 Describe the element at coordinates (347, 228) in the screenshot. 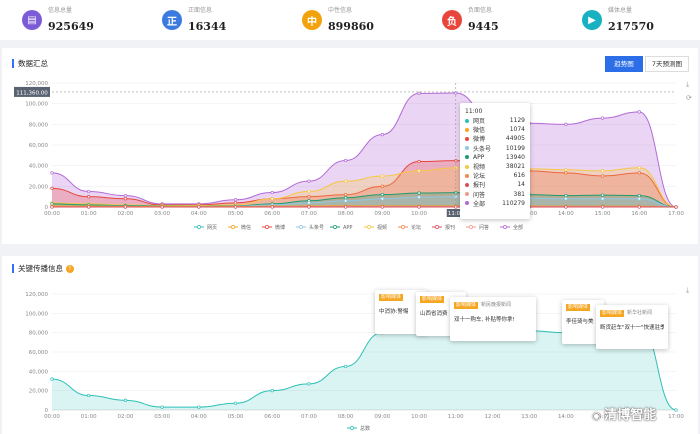

I see `legend-label: APP` at that location.